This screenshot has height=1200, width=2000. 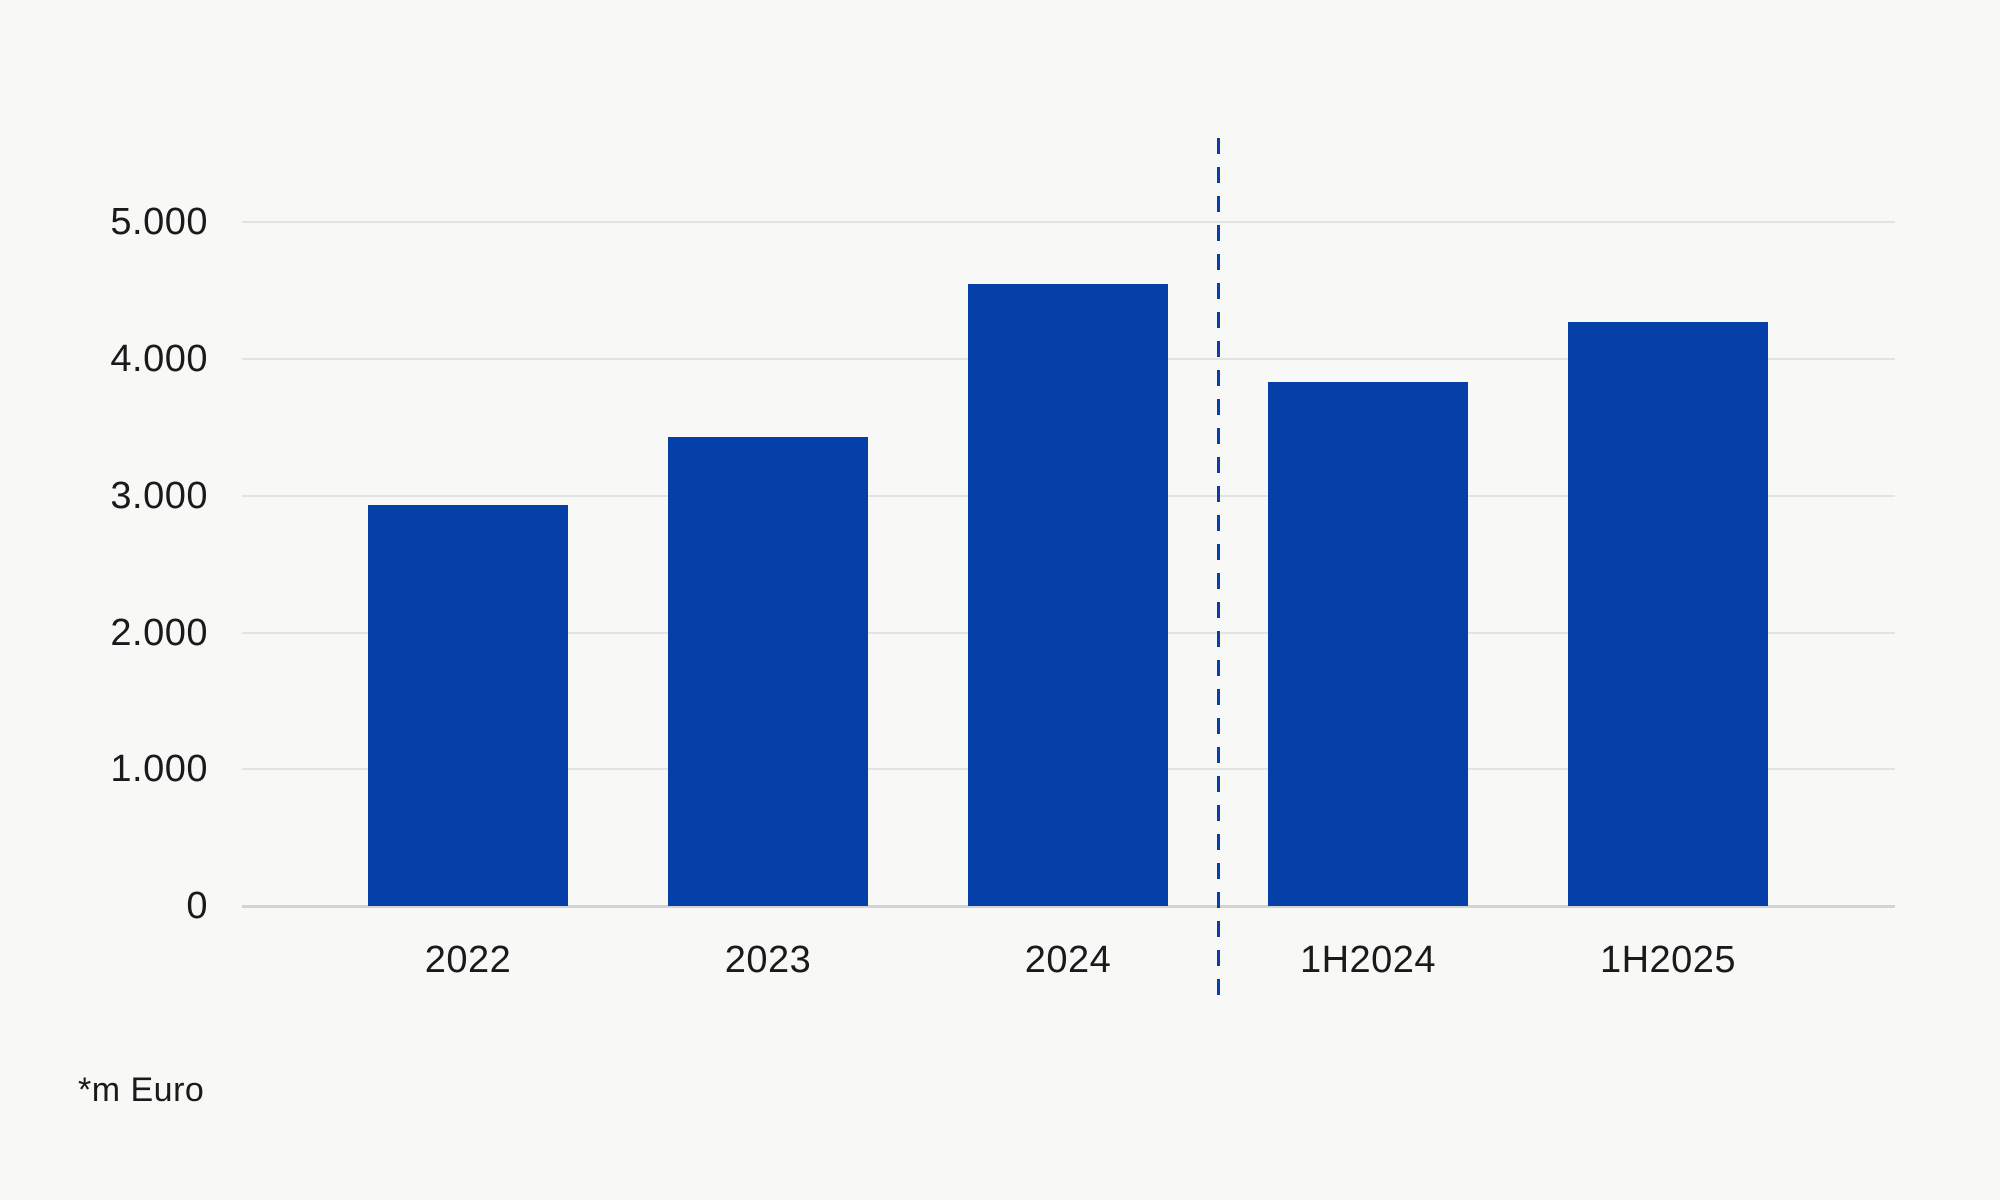 What do you see at coordinates (159, 633) in the screenshot?
I see `y-tick-label: 2.000` at bounding box center [159, 633].